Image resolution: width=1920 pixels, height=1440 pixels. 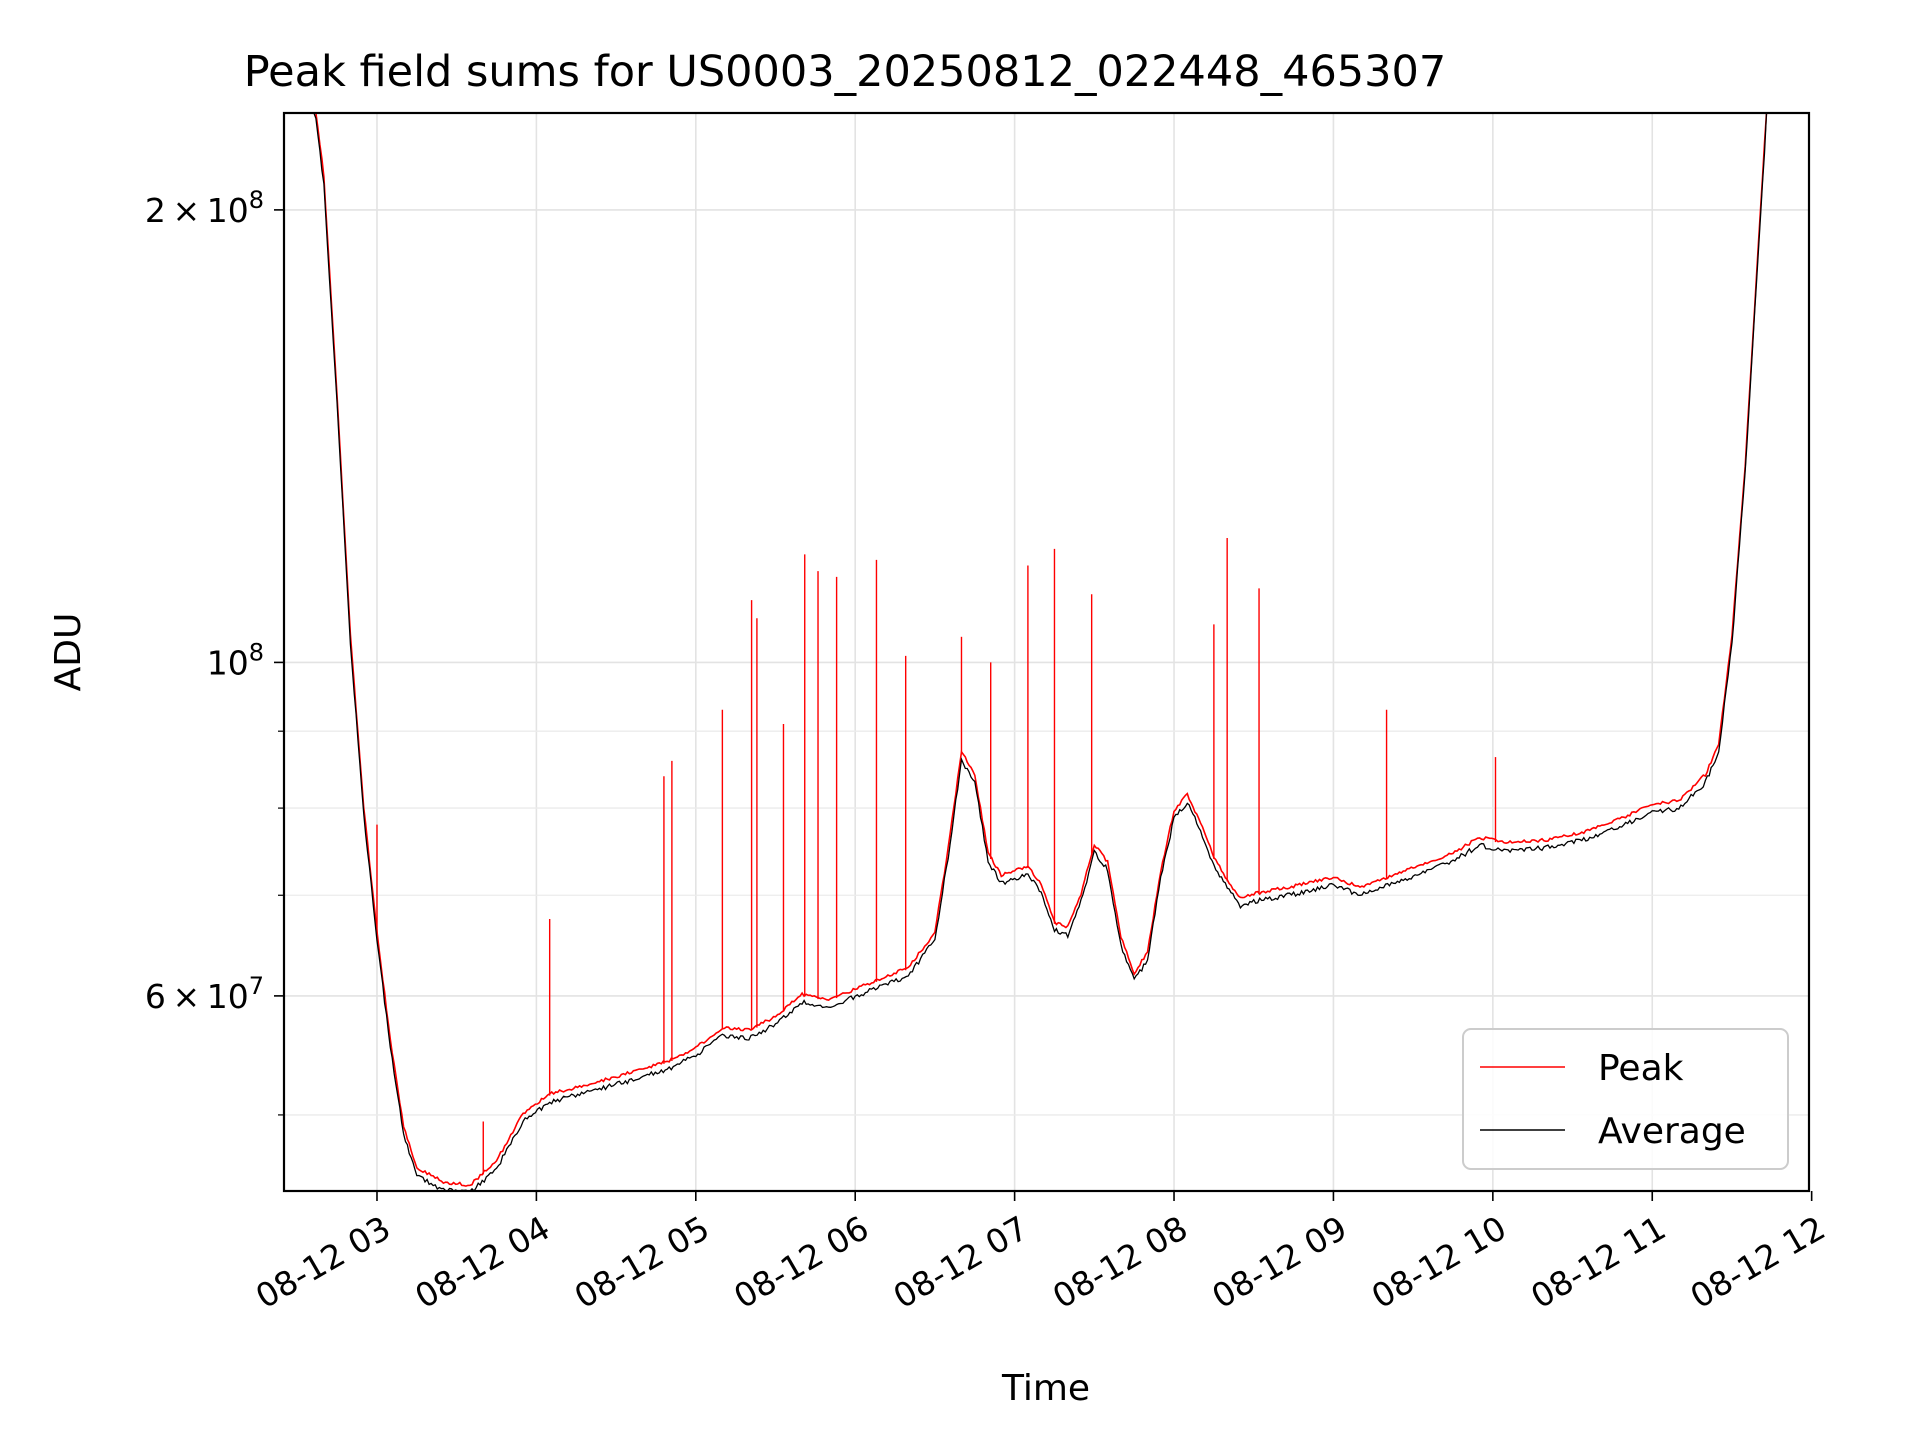 What do you see at coordinates (68, 652) in the screenshot?
I see `y-axis-label: ADU` at bounding box center [68, 652].